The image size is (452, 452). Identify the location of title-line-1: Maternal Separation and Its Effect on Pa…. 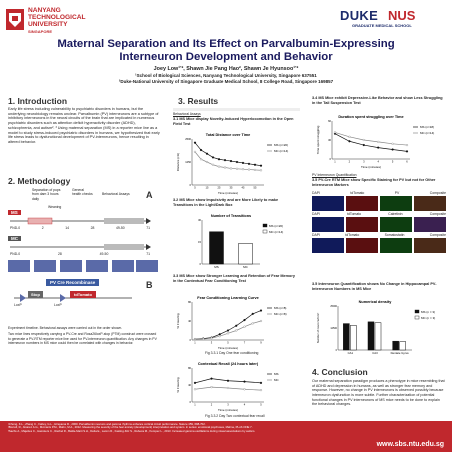
(226, 44).